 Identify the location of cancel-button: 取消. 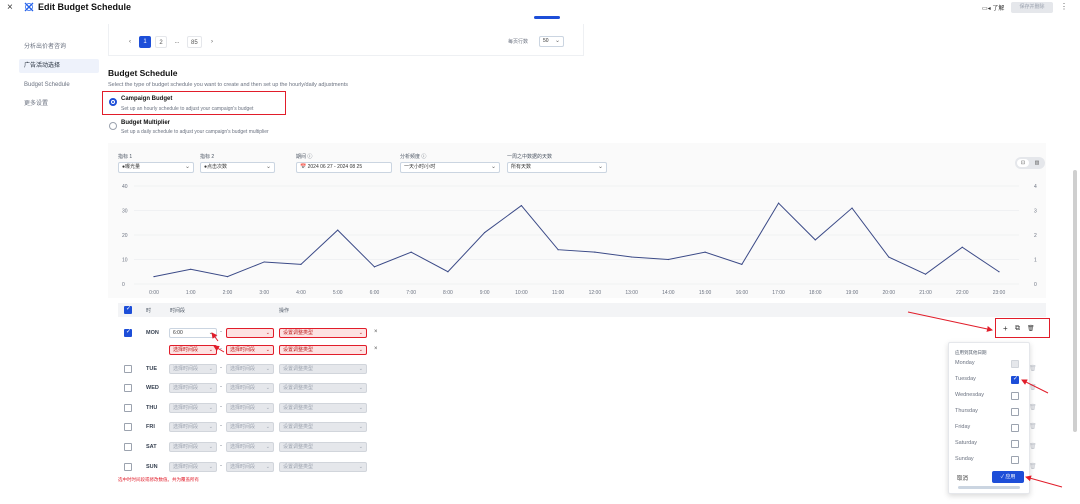
(963, 479).